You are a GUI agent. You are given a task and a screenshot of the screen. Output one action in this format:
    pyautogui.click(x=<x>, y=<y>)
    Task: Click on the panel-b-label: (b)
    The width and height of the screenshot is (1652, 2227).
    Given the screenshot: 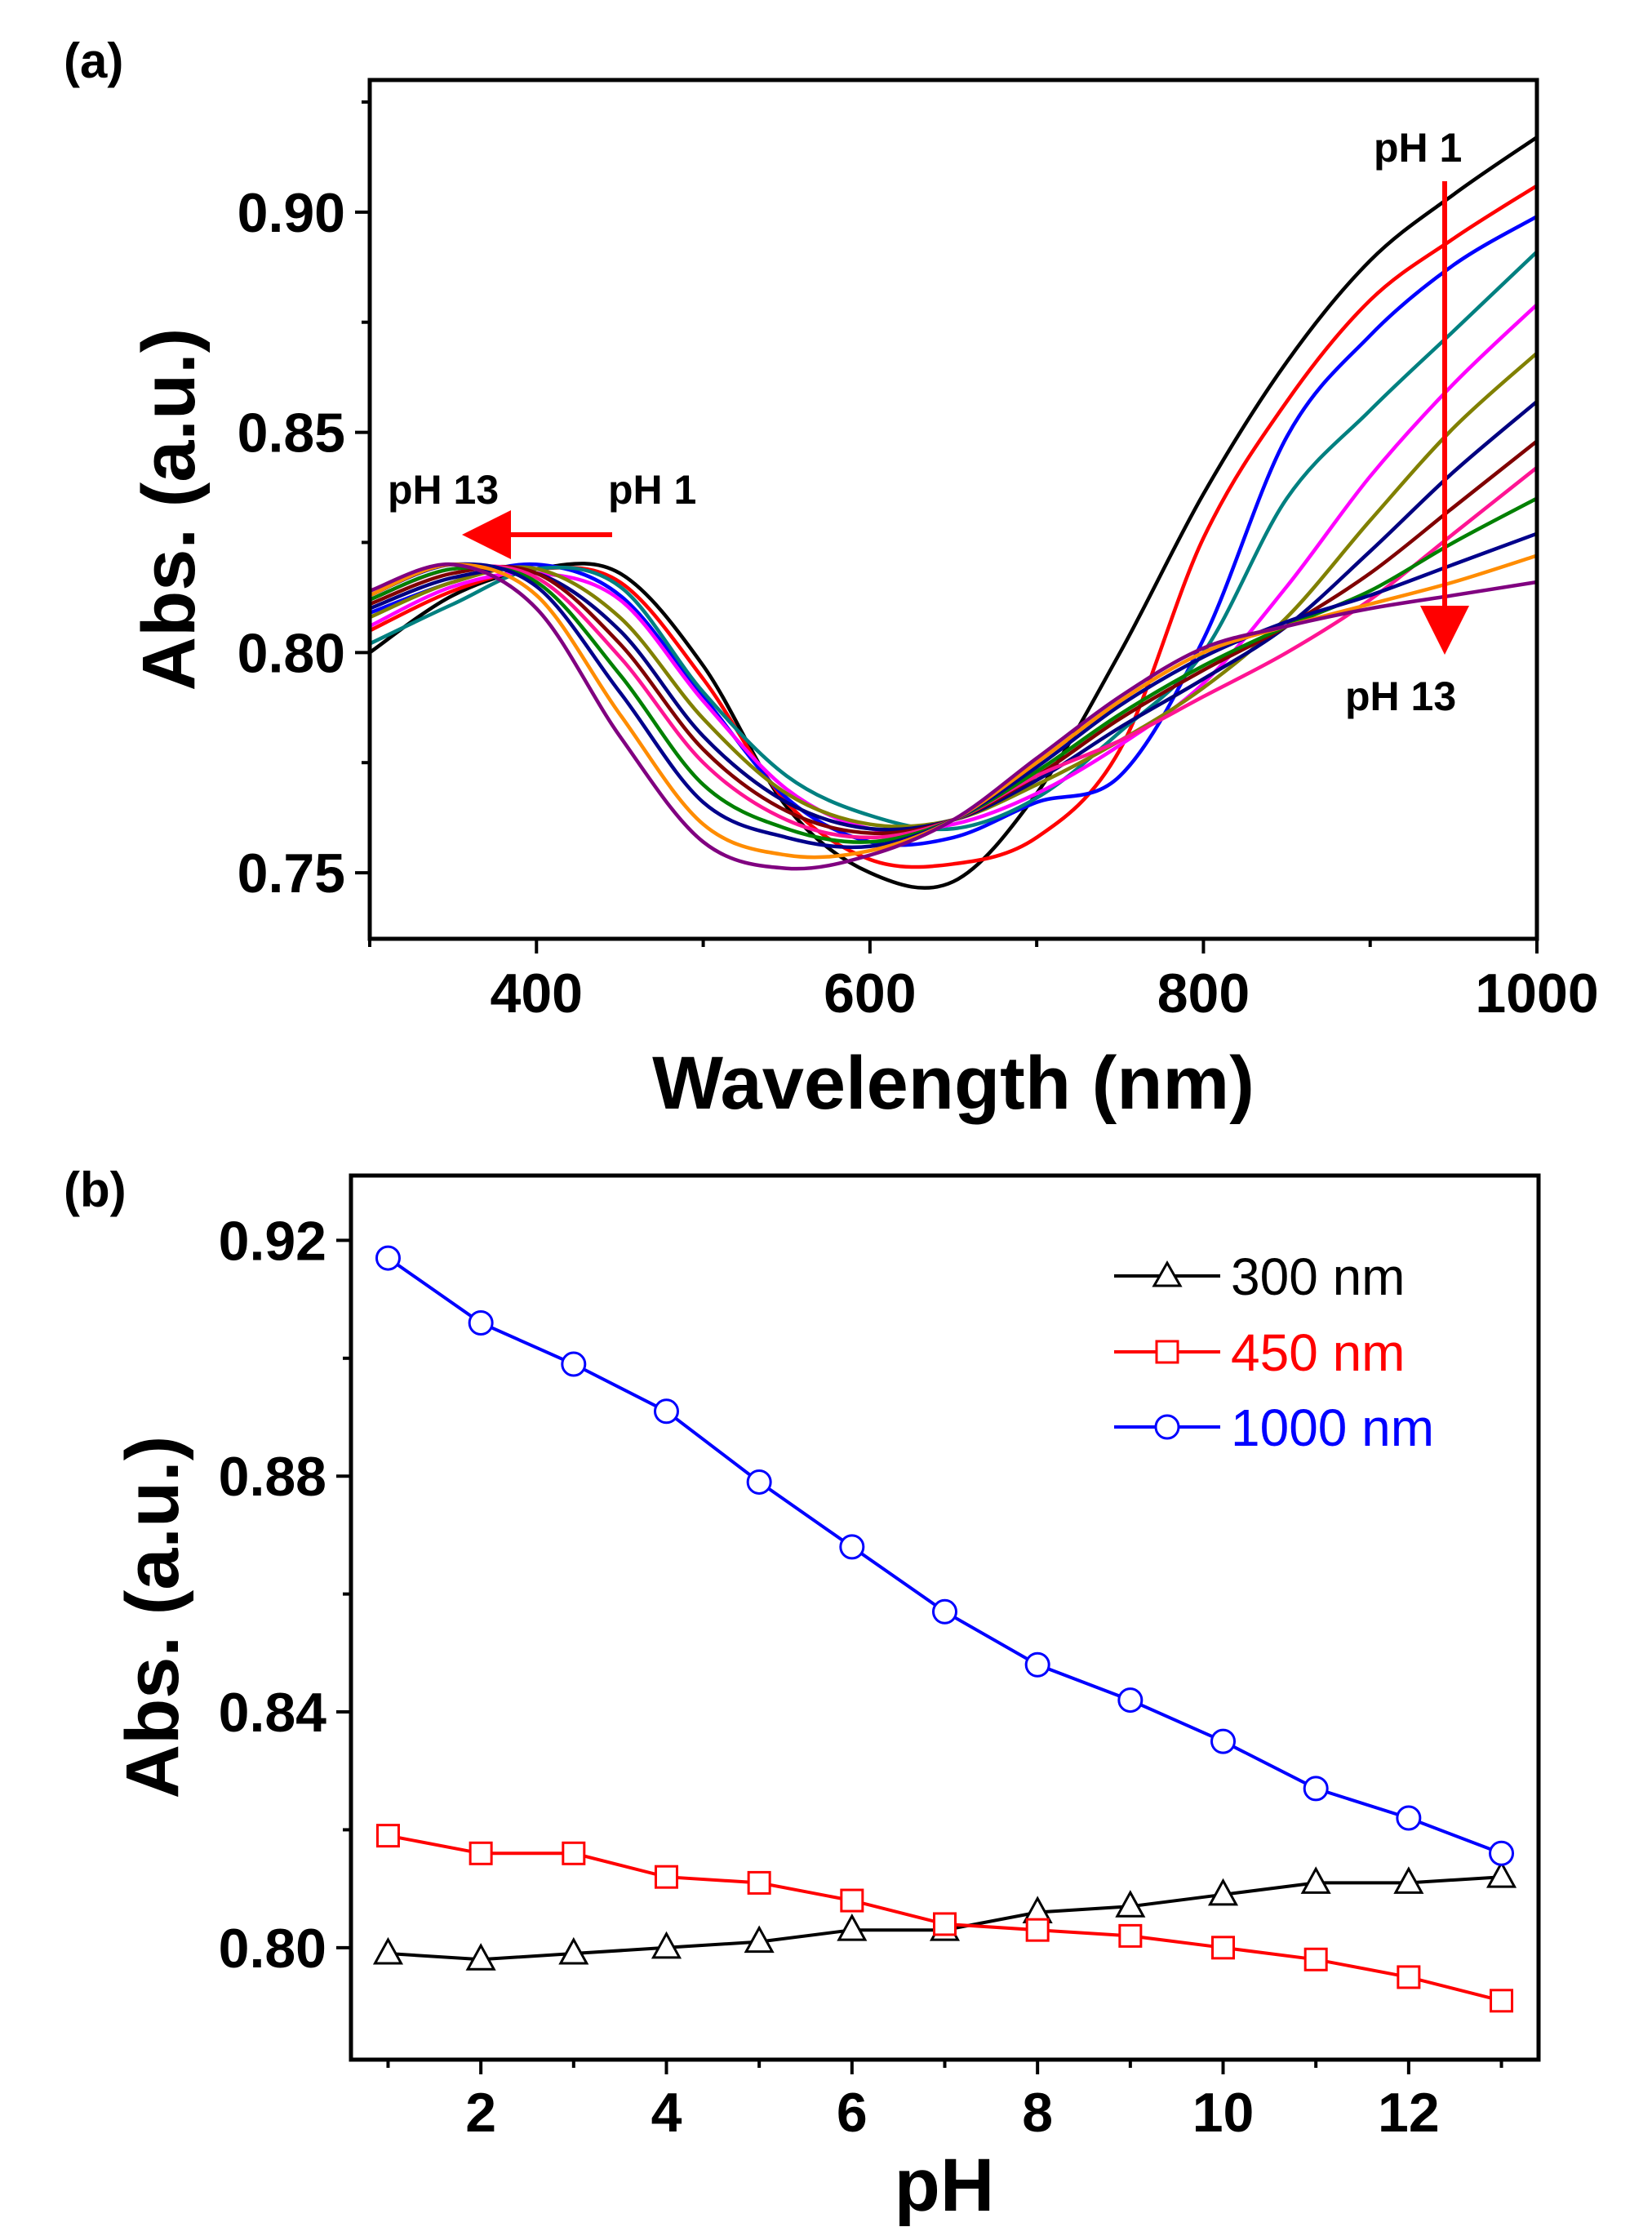 What is the action you would take?
    pyautogui.click(x=95, y=1189)
    